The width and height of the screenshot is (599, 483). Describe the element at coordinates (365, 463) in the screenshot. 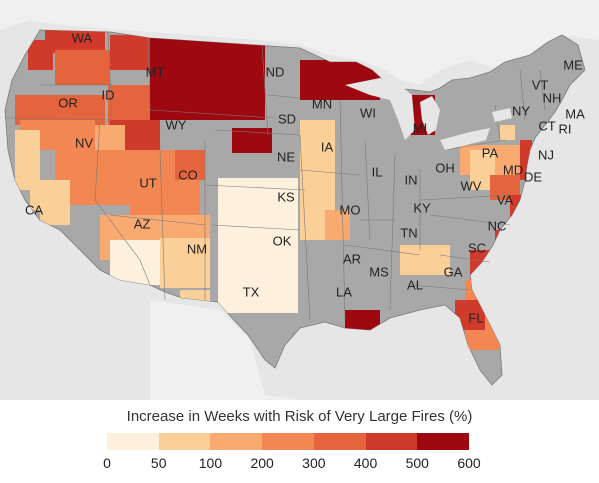

I see `legend-tick-label: 400` at that location.